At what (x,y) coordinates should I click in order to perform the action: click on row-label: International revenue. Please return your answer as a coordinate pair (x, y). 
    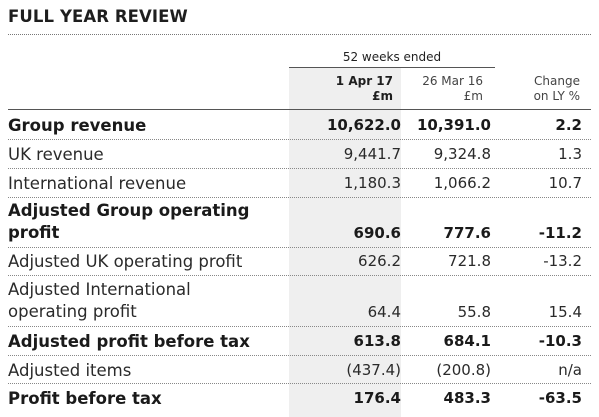
    Looking at the image, I should click on (97, 183).